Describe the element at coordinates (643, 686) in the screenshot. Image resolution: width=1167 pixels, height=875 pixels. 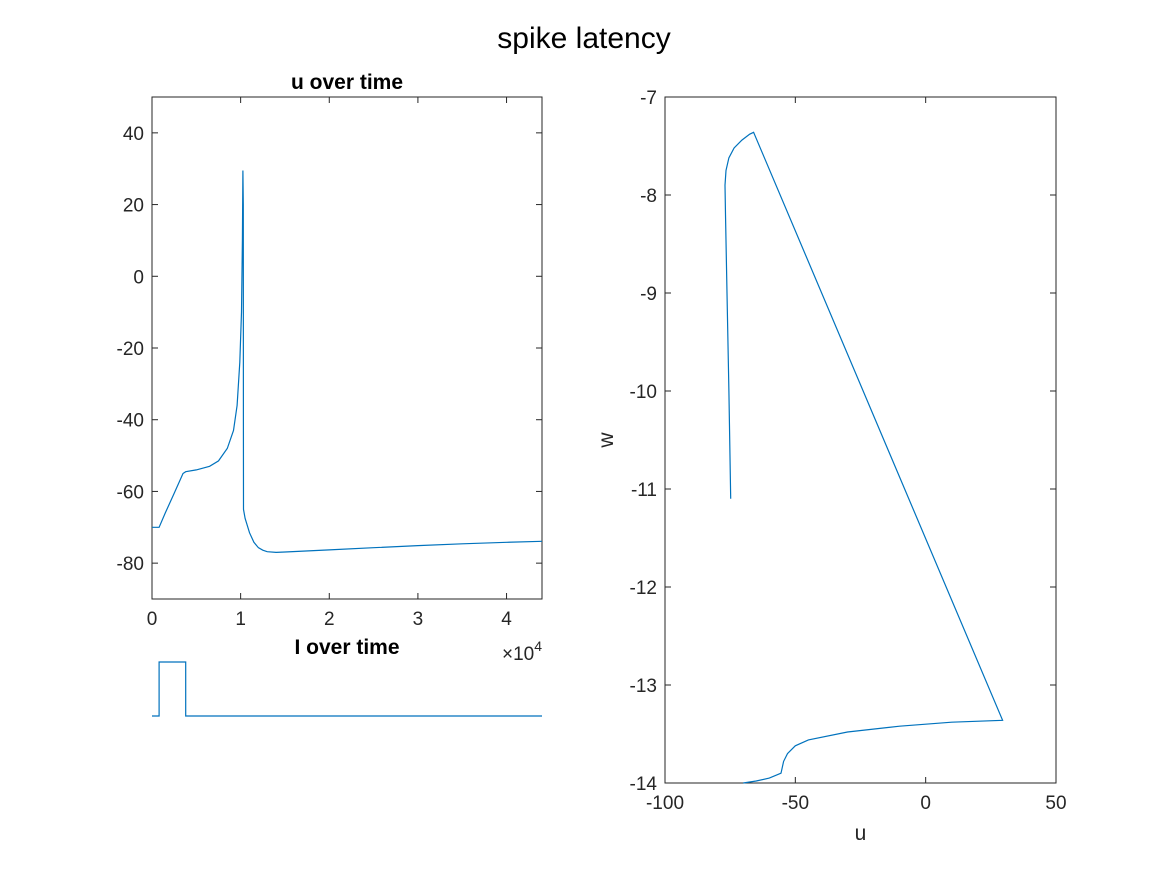
I see `y-tick-label: -13` at that location.